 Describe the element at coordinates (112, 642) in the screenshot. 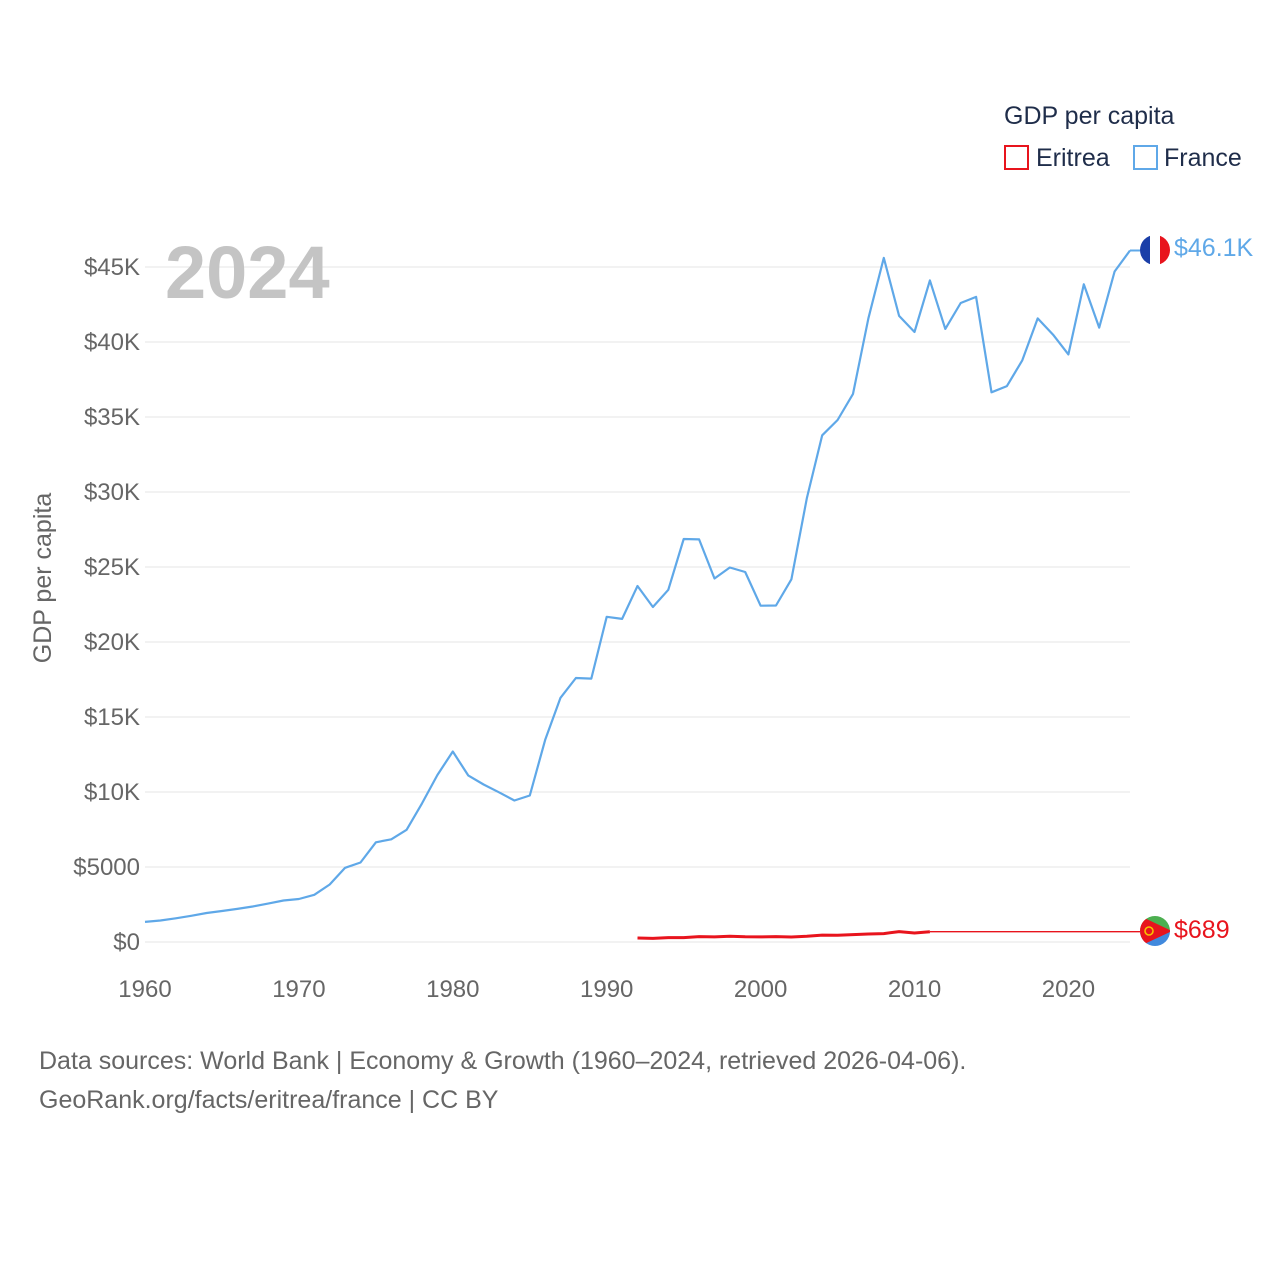

I see `y-tick-label: $20K` at that location.